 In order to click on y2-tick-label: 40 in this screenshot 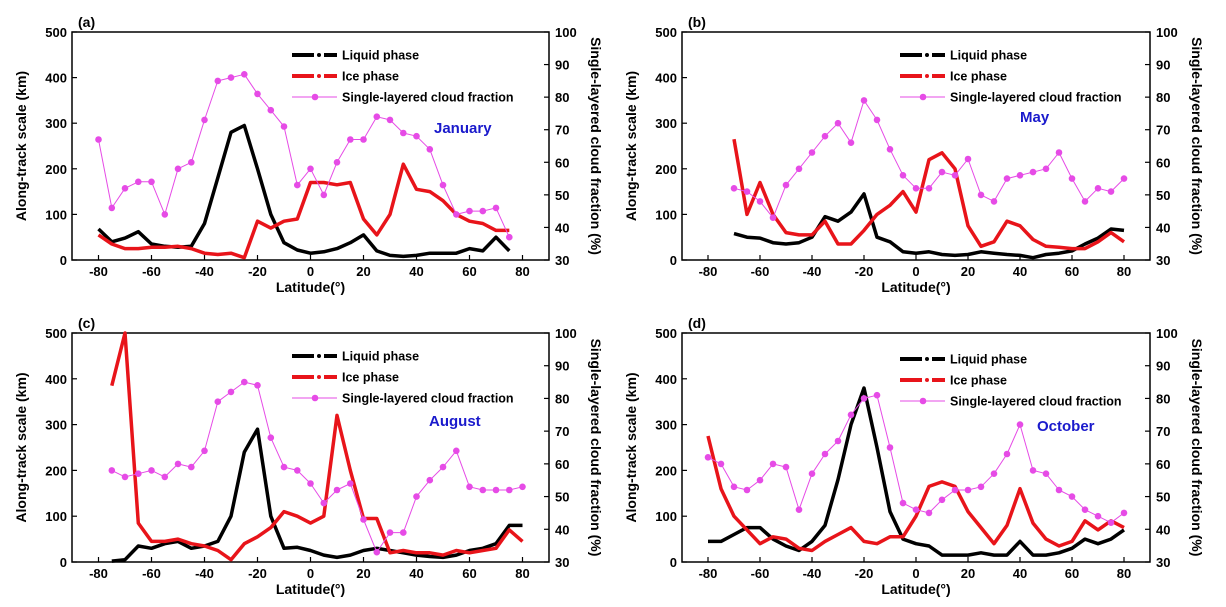, I will do `click(562, 529)`.